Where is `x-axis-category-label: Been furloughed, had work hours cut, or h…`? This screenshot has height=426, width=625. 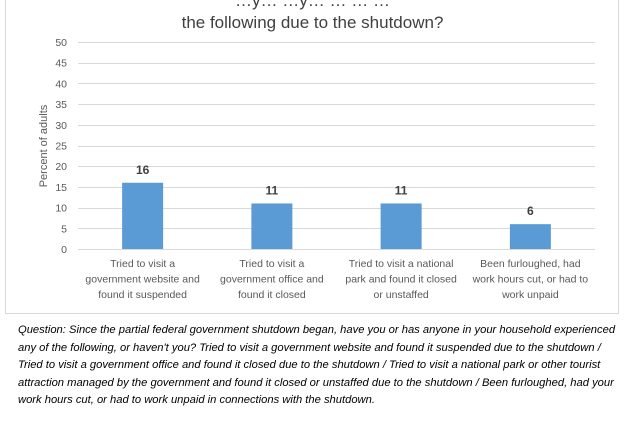
x-axis-category-label: Been furloughed, had work hours cut, or h… is located at coordinates (530, 279).